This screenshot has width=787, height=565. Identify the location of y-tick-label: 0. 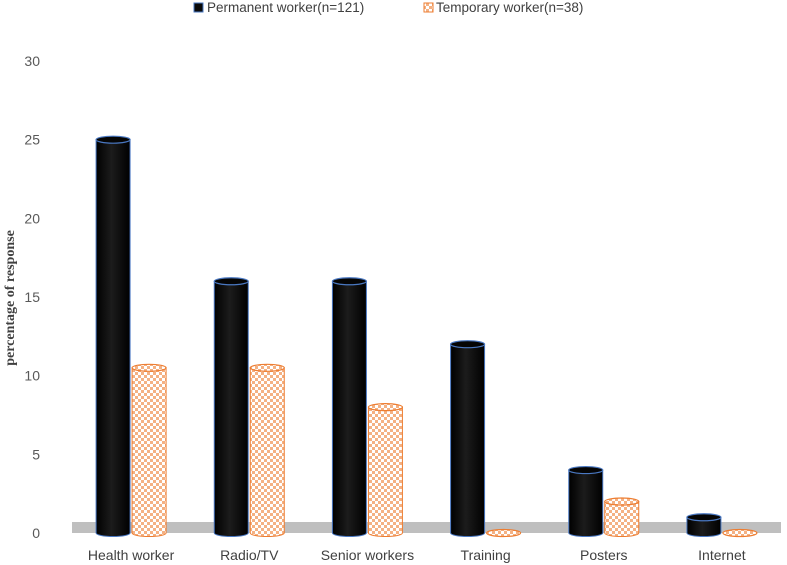
(36, 533).